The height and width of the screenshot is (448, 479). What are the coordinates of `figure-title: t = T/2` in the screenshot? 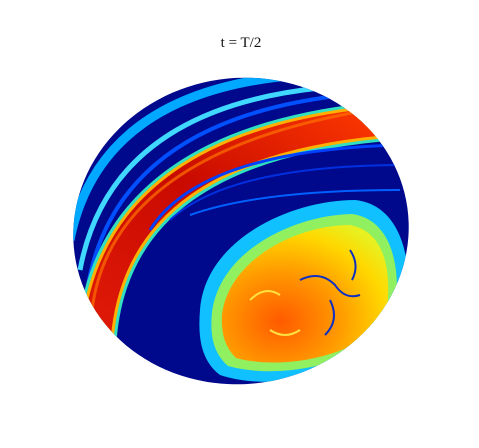 It's located at (241, 43).